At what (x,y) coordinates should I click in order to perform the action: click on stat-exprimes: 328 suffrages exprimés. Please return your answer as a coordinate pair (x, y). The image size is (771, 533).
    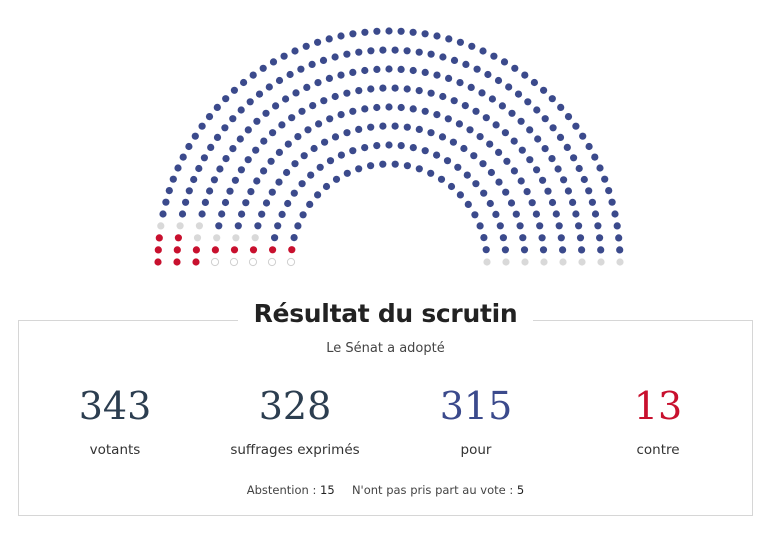
    Looking at the image, I should click on (295, 420).